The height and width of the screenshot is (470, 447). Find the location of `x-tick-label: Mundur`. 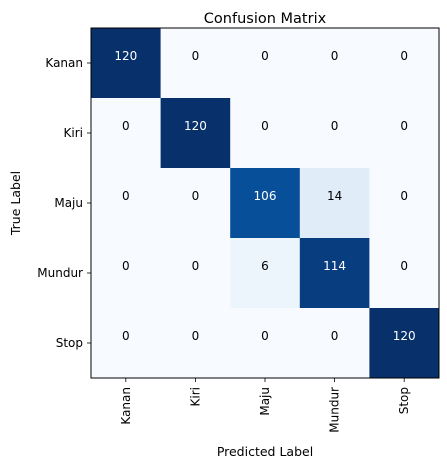

x-tick-label: Mundur is located at coordinates (335, 410).